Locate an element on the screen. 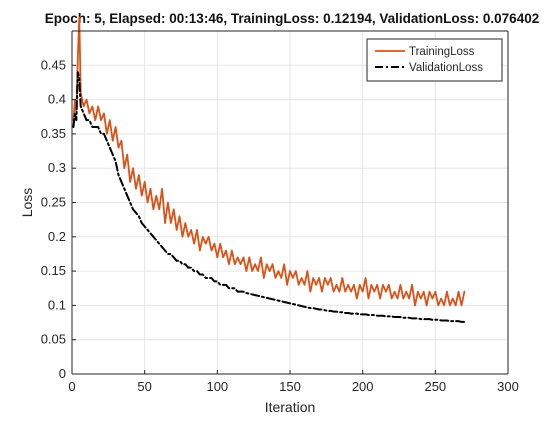 The image size is (560, 425). legend-label-ValidationLoss: ValidationLoss is located at coordinates (446, 68).